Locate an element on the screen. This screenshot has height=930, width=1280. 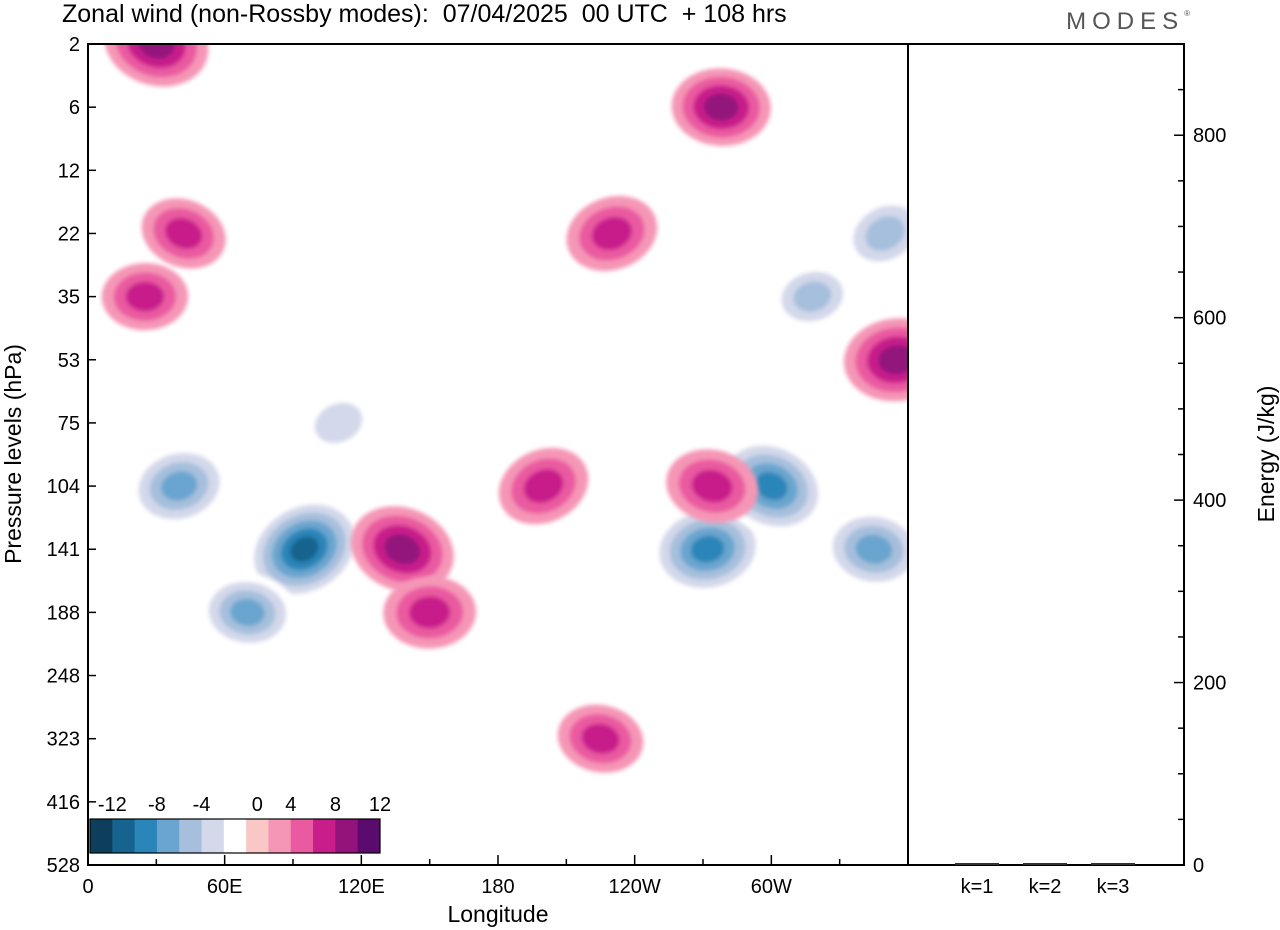
x-tick-label: 180 is located at coordinates (497, 887).